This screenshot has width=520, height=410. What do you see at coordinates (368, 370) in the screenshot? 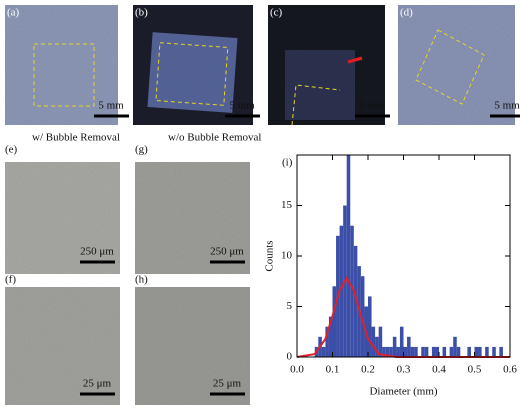
I see `x-tick-label: 0.2` at bounding box center [368, 370].